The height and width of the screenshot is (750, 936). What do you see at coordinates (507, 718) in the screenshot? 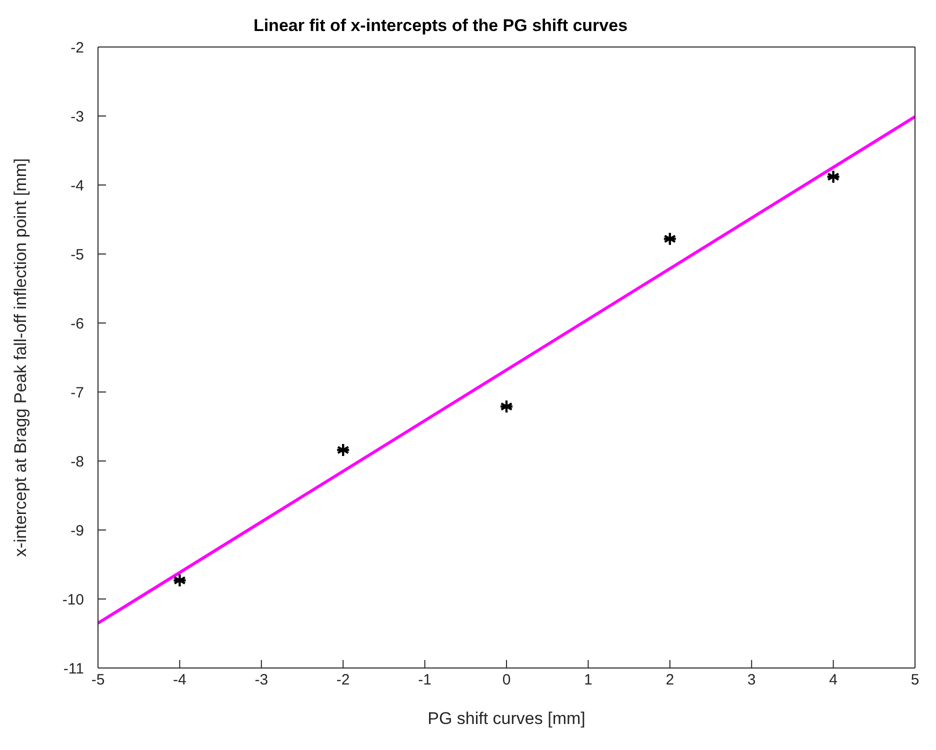
I see `x-axis-title: PG shift curves [mm]` at bounding box center [507, 718].